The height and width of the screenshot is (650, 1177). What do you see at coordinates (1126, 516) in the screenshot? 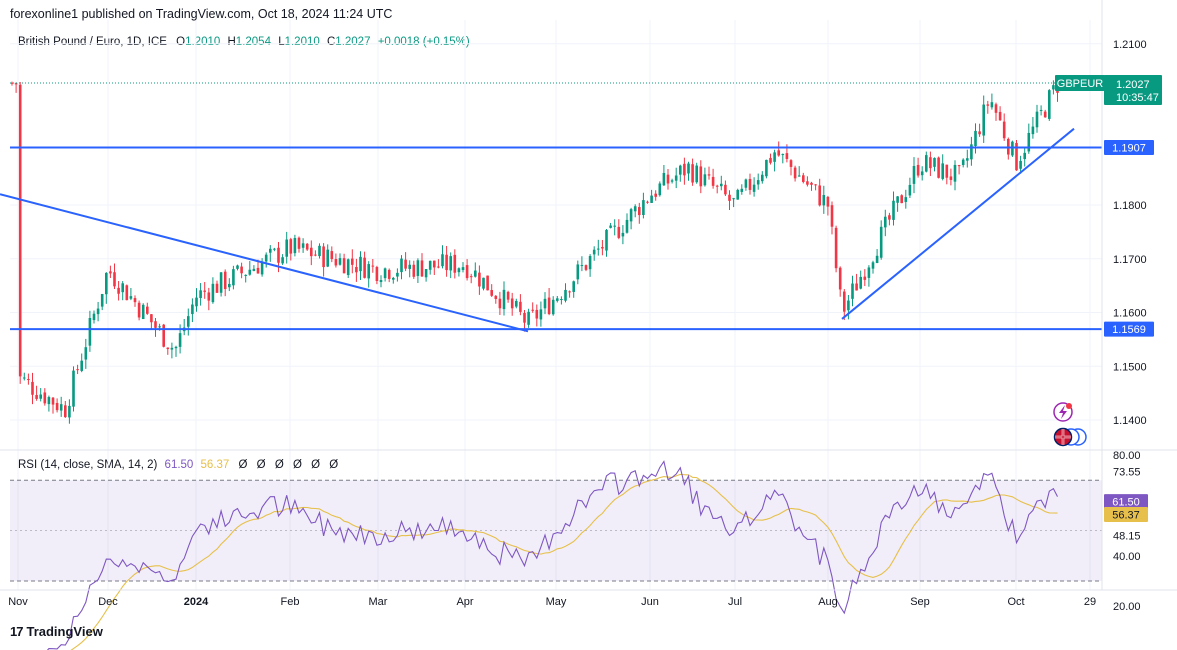
I see `sma-badge-text: 56.37` at bounding box center [1126, 516].